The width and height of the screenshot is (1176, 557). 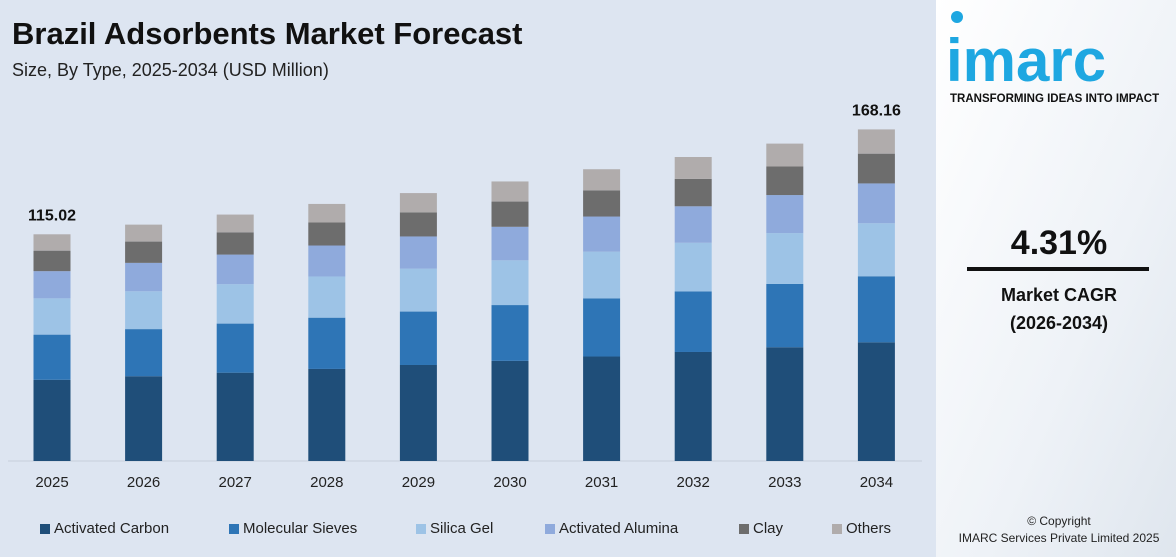 I want to click on legend-label: Activated Carbon, so click(x=111, y=528).